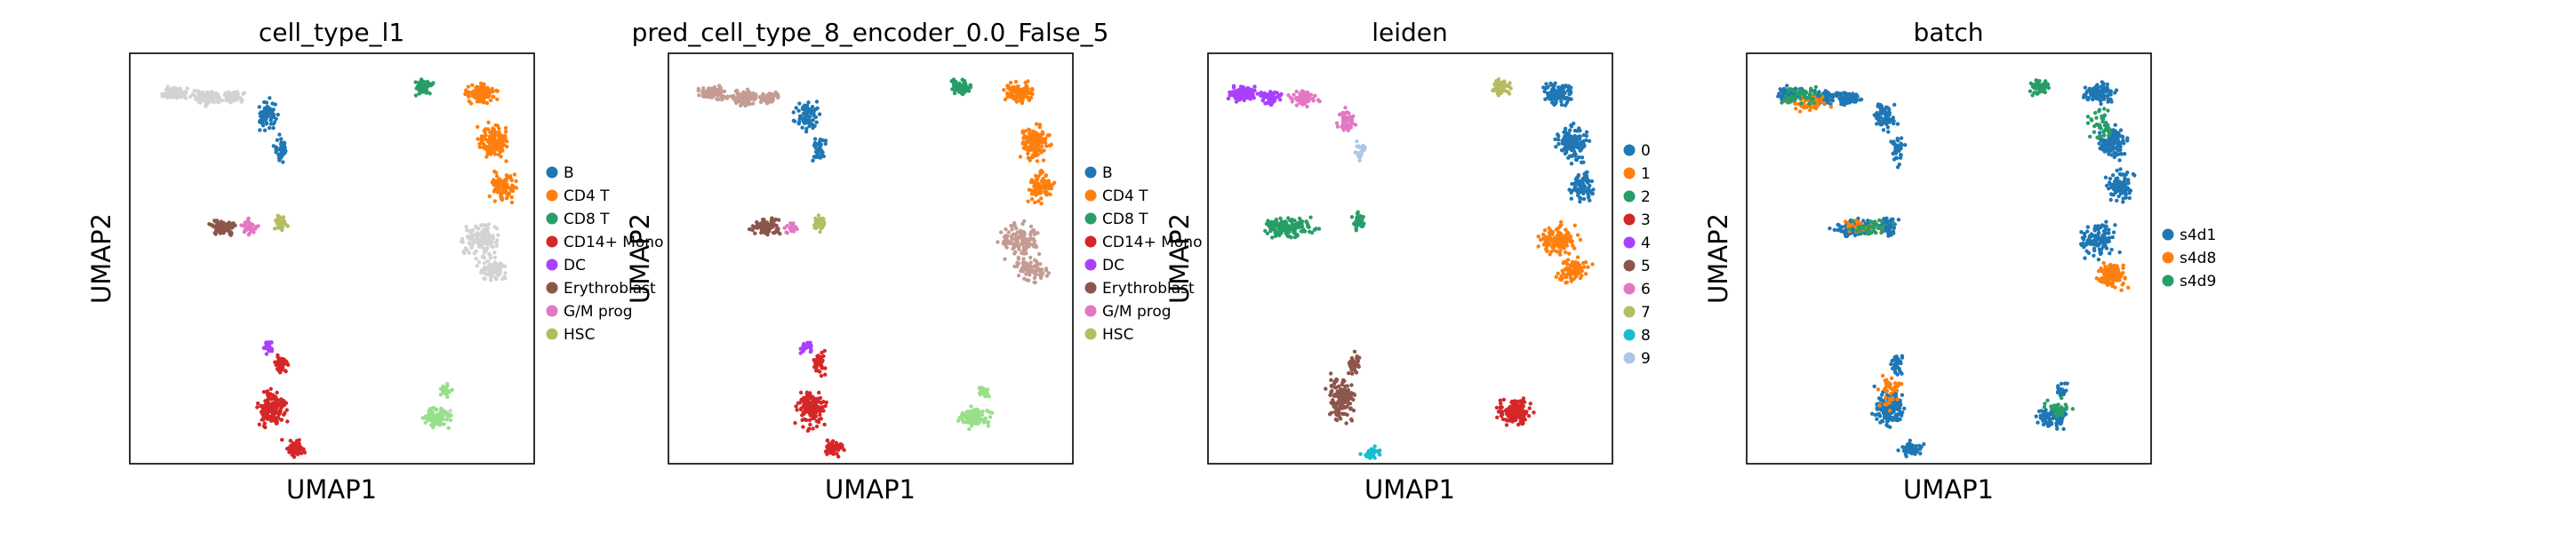 Image resolution: width=2576 pixels, height=533 pixels. I want to click on legend-label: HSC, so click(579, 335).